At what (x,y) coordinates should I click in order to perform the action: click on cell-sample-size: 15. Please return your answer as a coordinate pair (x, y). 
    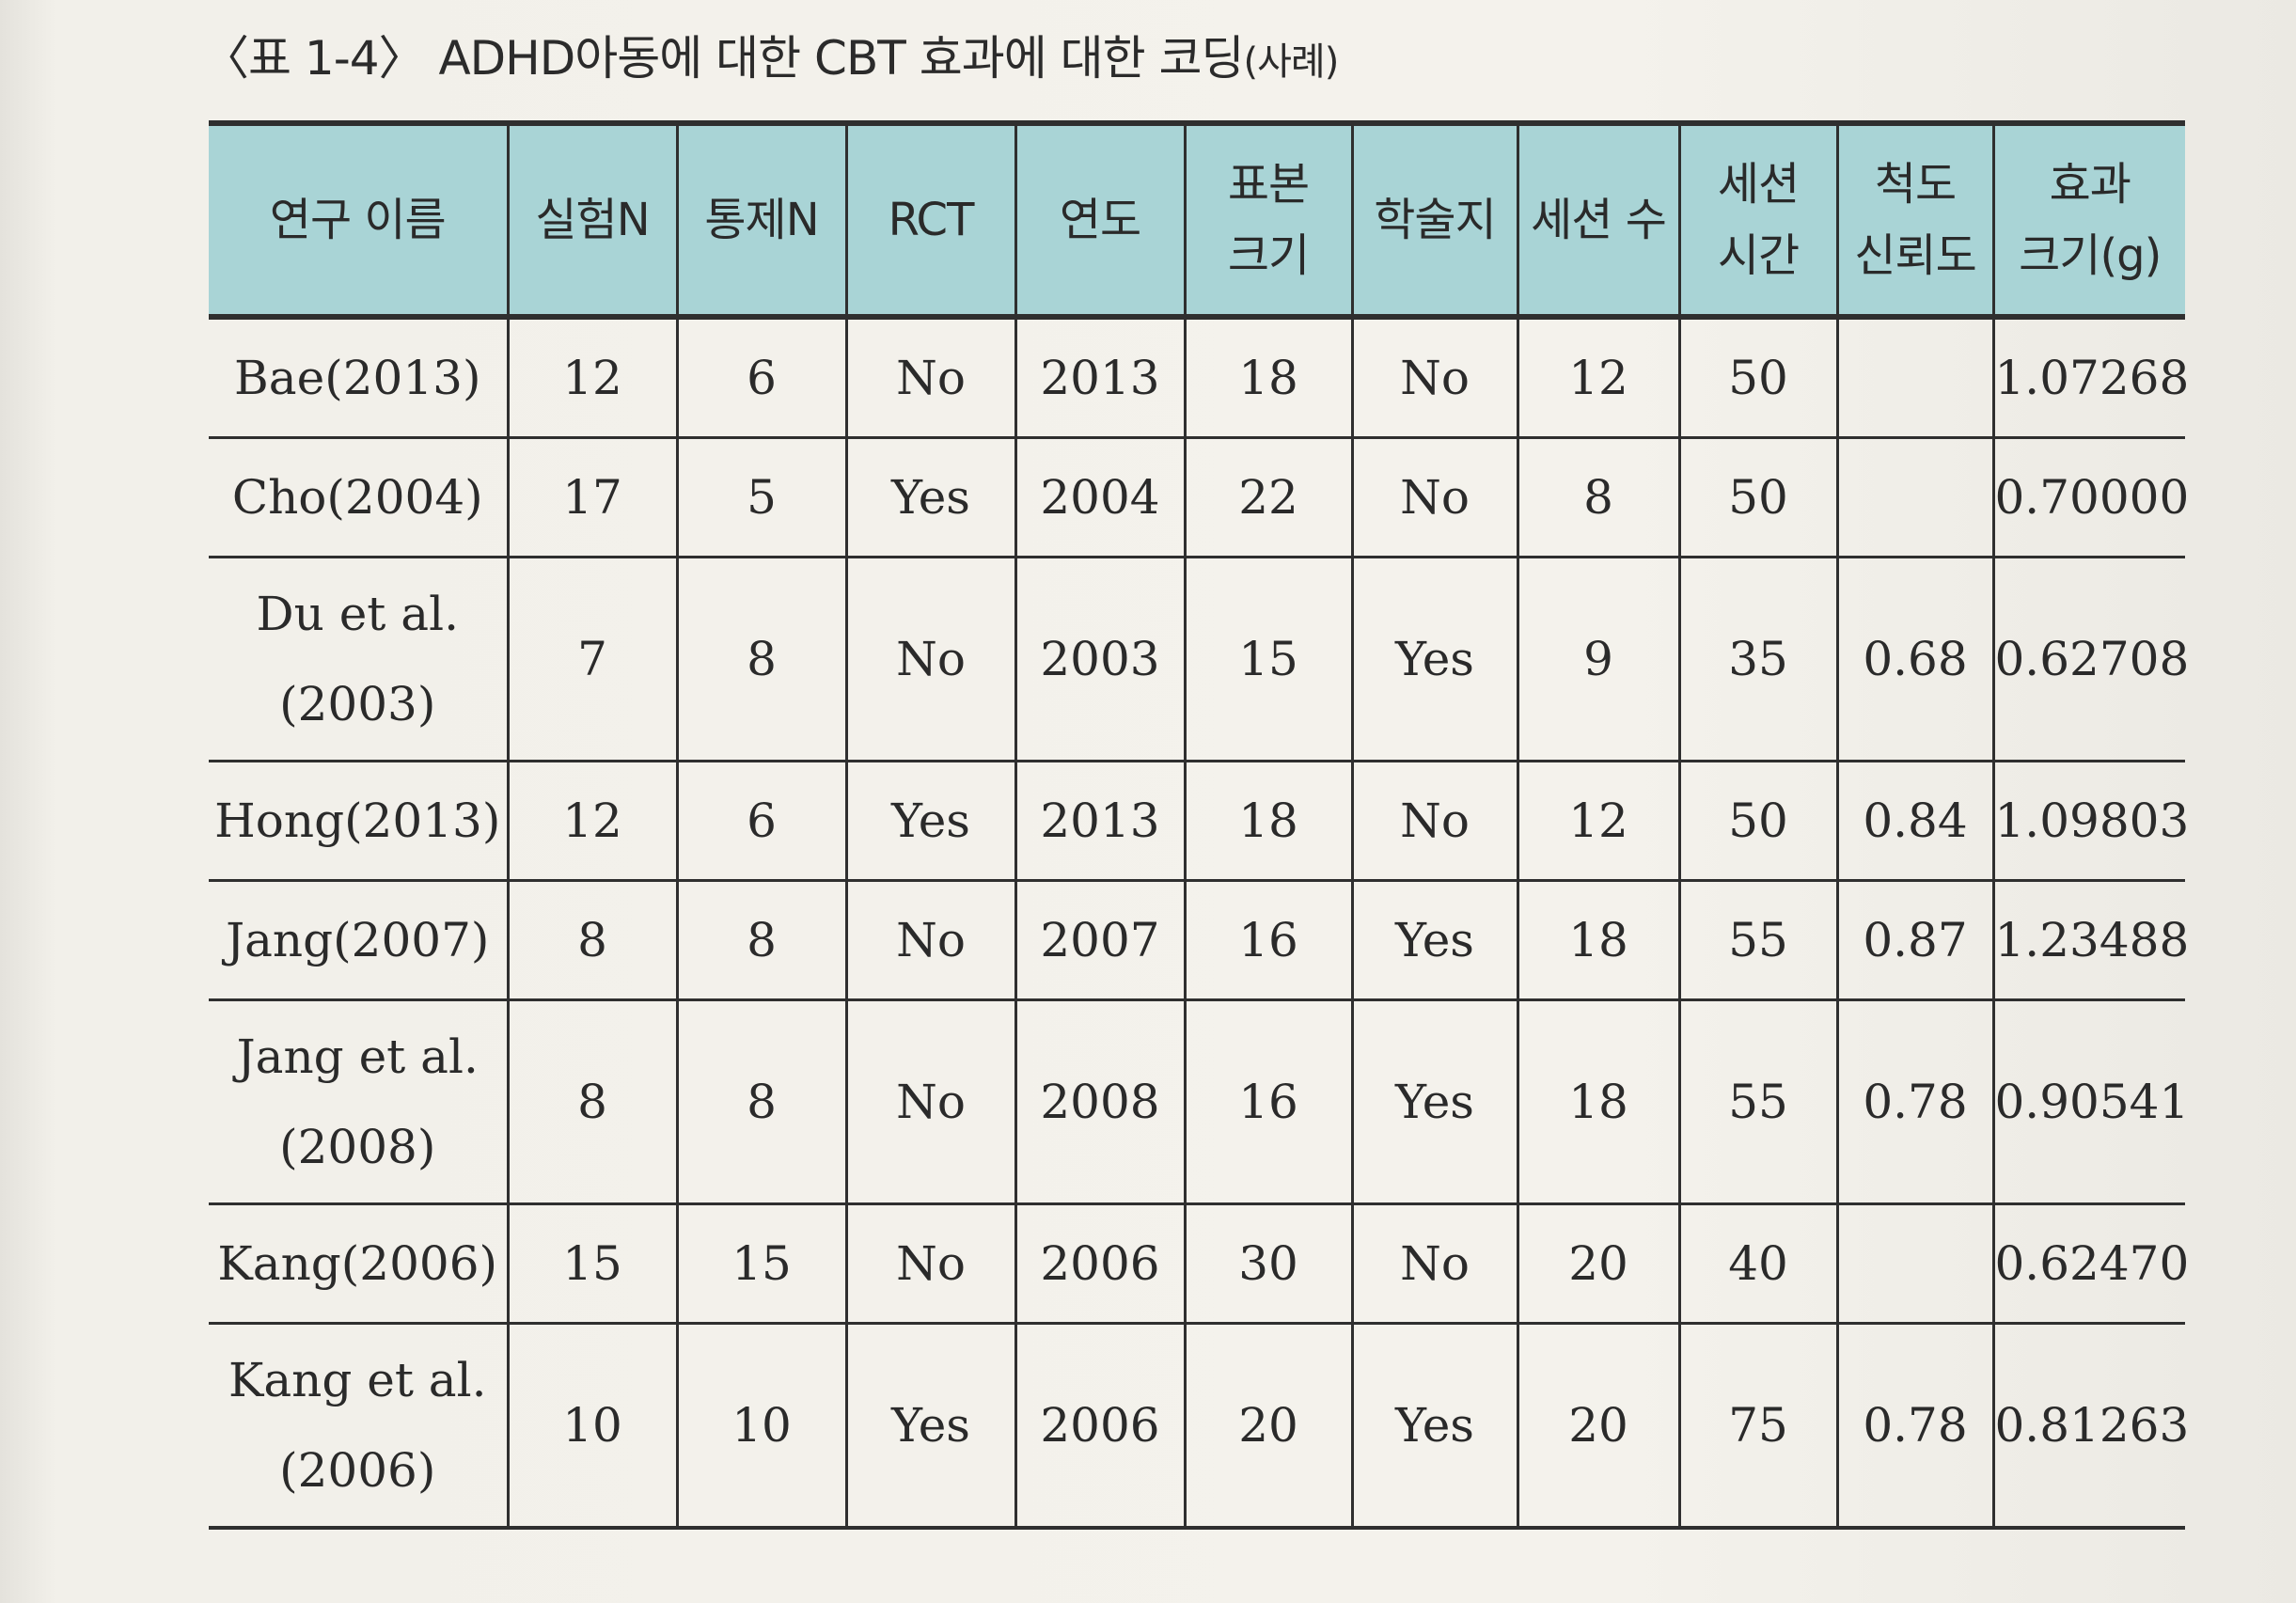
    Looking at the image, I should click on (1268, 659).